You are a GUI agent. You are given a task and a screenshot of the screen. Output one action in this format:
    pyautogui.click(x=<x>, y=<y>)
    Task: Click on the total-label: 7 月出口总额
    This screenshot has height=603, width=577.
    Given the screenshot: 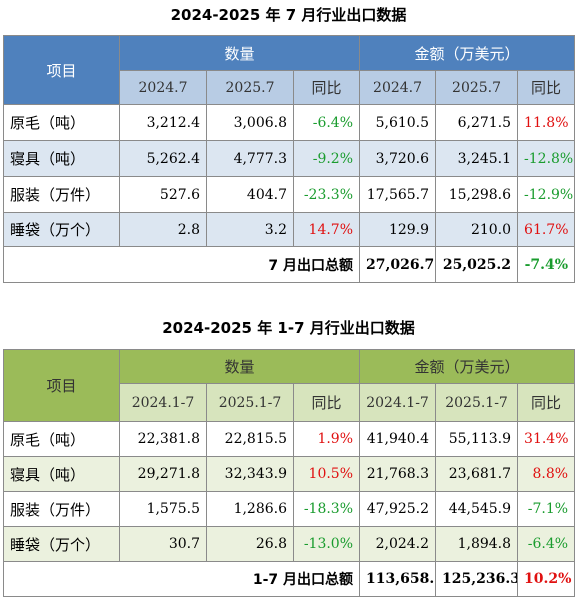 What is the action you would take?
    pyautogui.click(x=181, y=264)
    